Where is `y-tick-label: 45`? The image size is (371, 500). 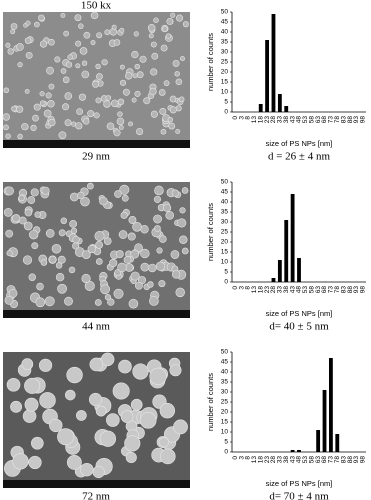 y-tick-label: 45 is located at coordinates (225, 362).